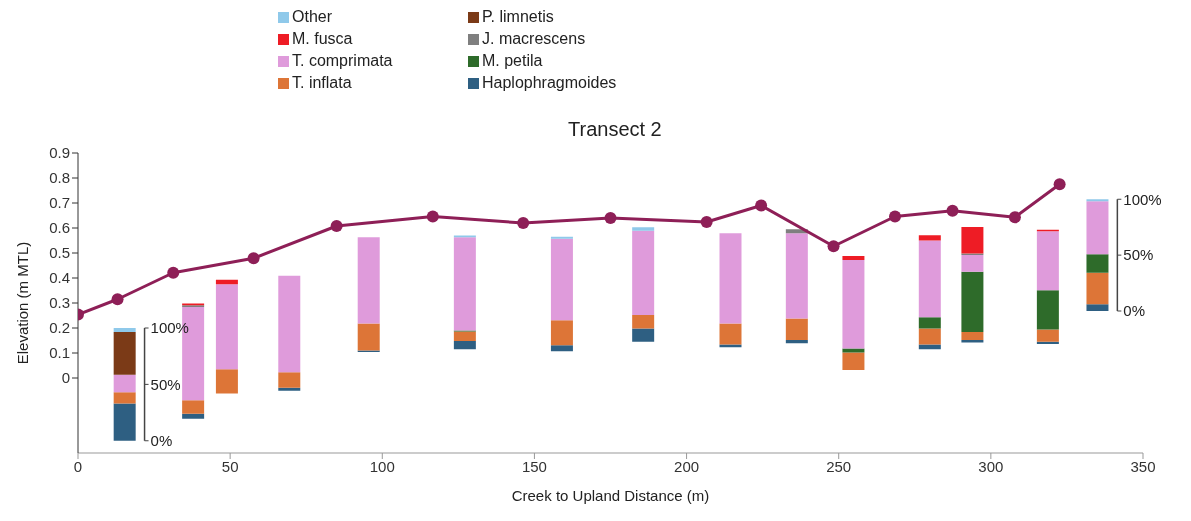 The height and width of the screenshot is (521, 1191). Describe the element at coordinates (59, 353) in the screenshot. I see `y-tick-label: 0.1` at that location.